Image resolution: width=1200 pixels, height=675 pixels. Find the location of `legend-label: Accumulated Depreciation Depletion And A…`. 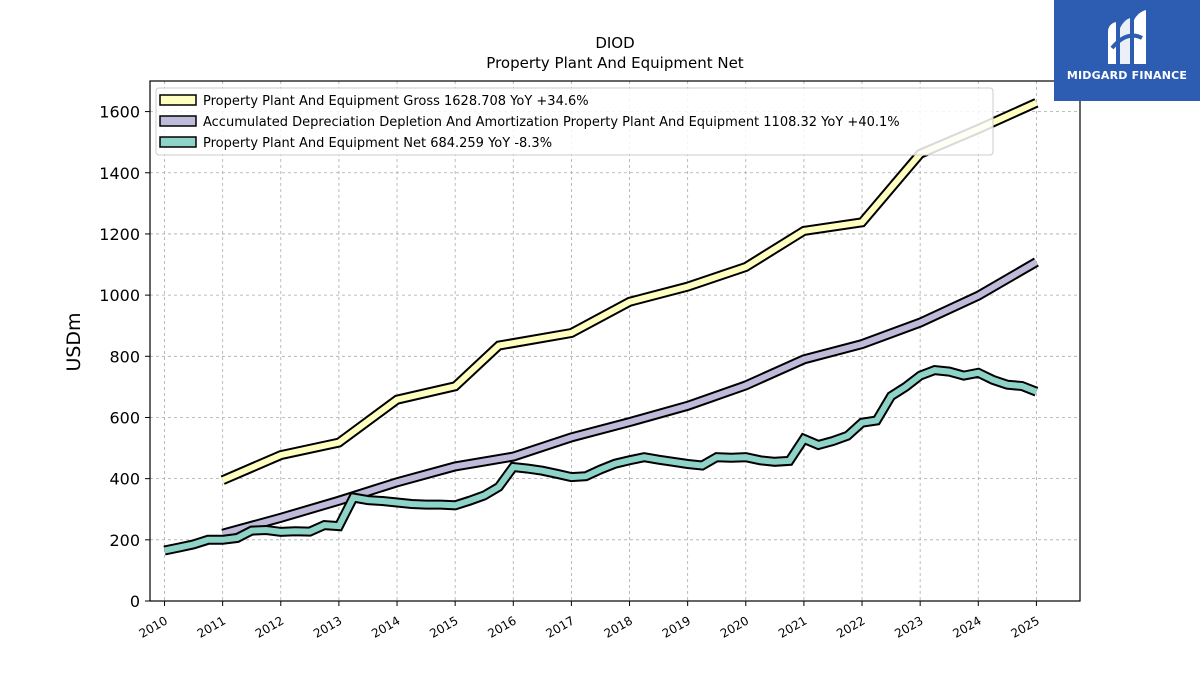

legend-label: Accumulated Depreciation Depletion And A… is located at coordinates (551, 122).